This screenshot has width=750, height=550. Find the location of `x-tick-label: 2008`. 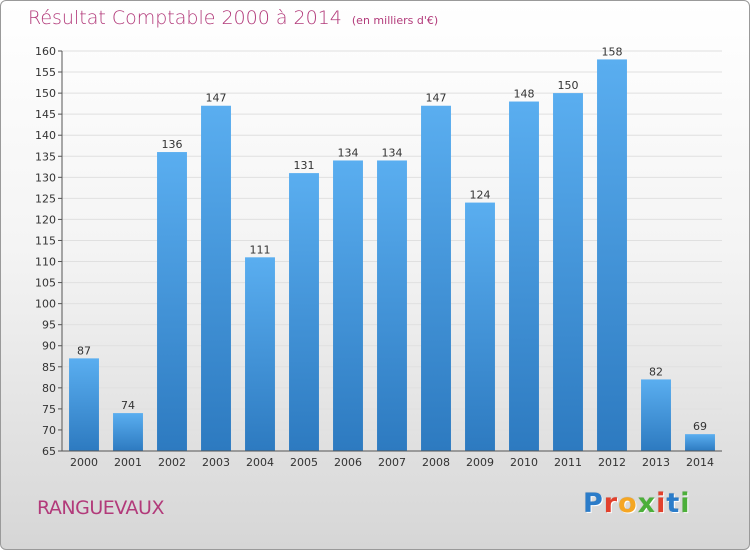

x-tick-label: 2008 is located at coordinates (436, 462).